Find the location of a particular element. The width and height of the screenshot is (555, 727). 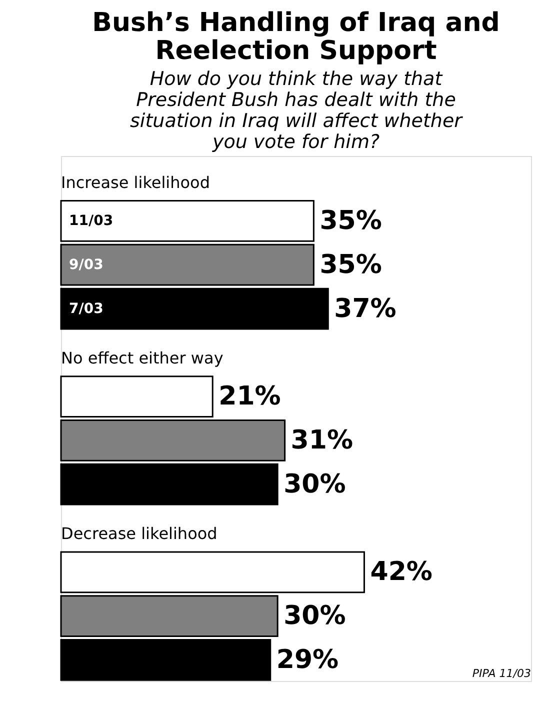

data-label: 31% is located at coordinates (322, 440).